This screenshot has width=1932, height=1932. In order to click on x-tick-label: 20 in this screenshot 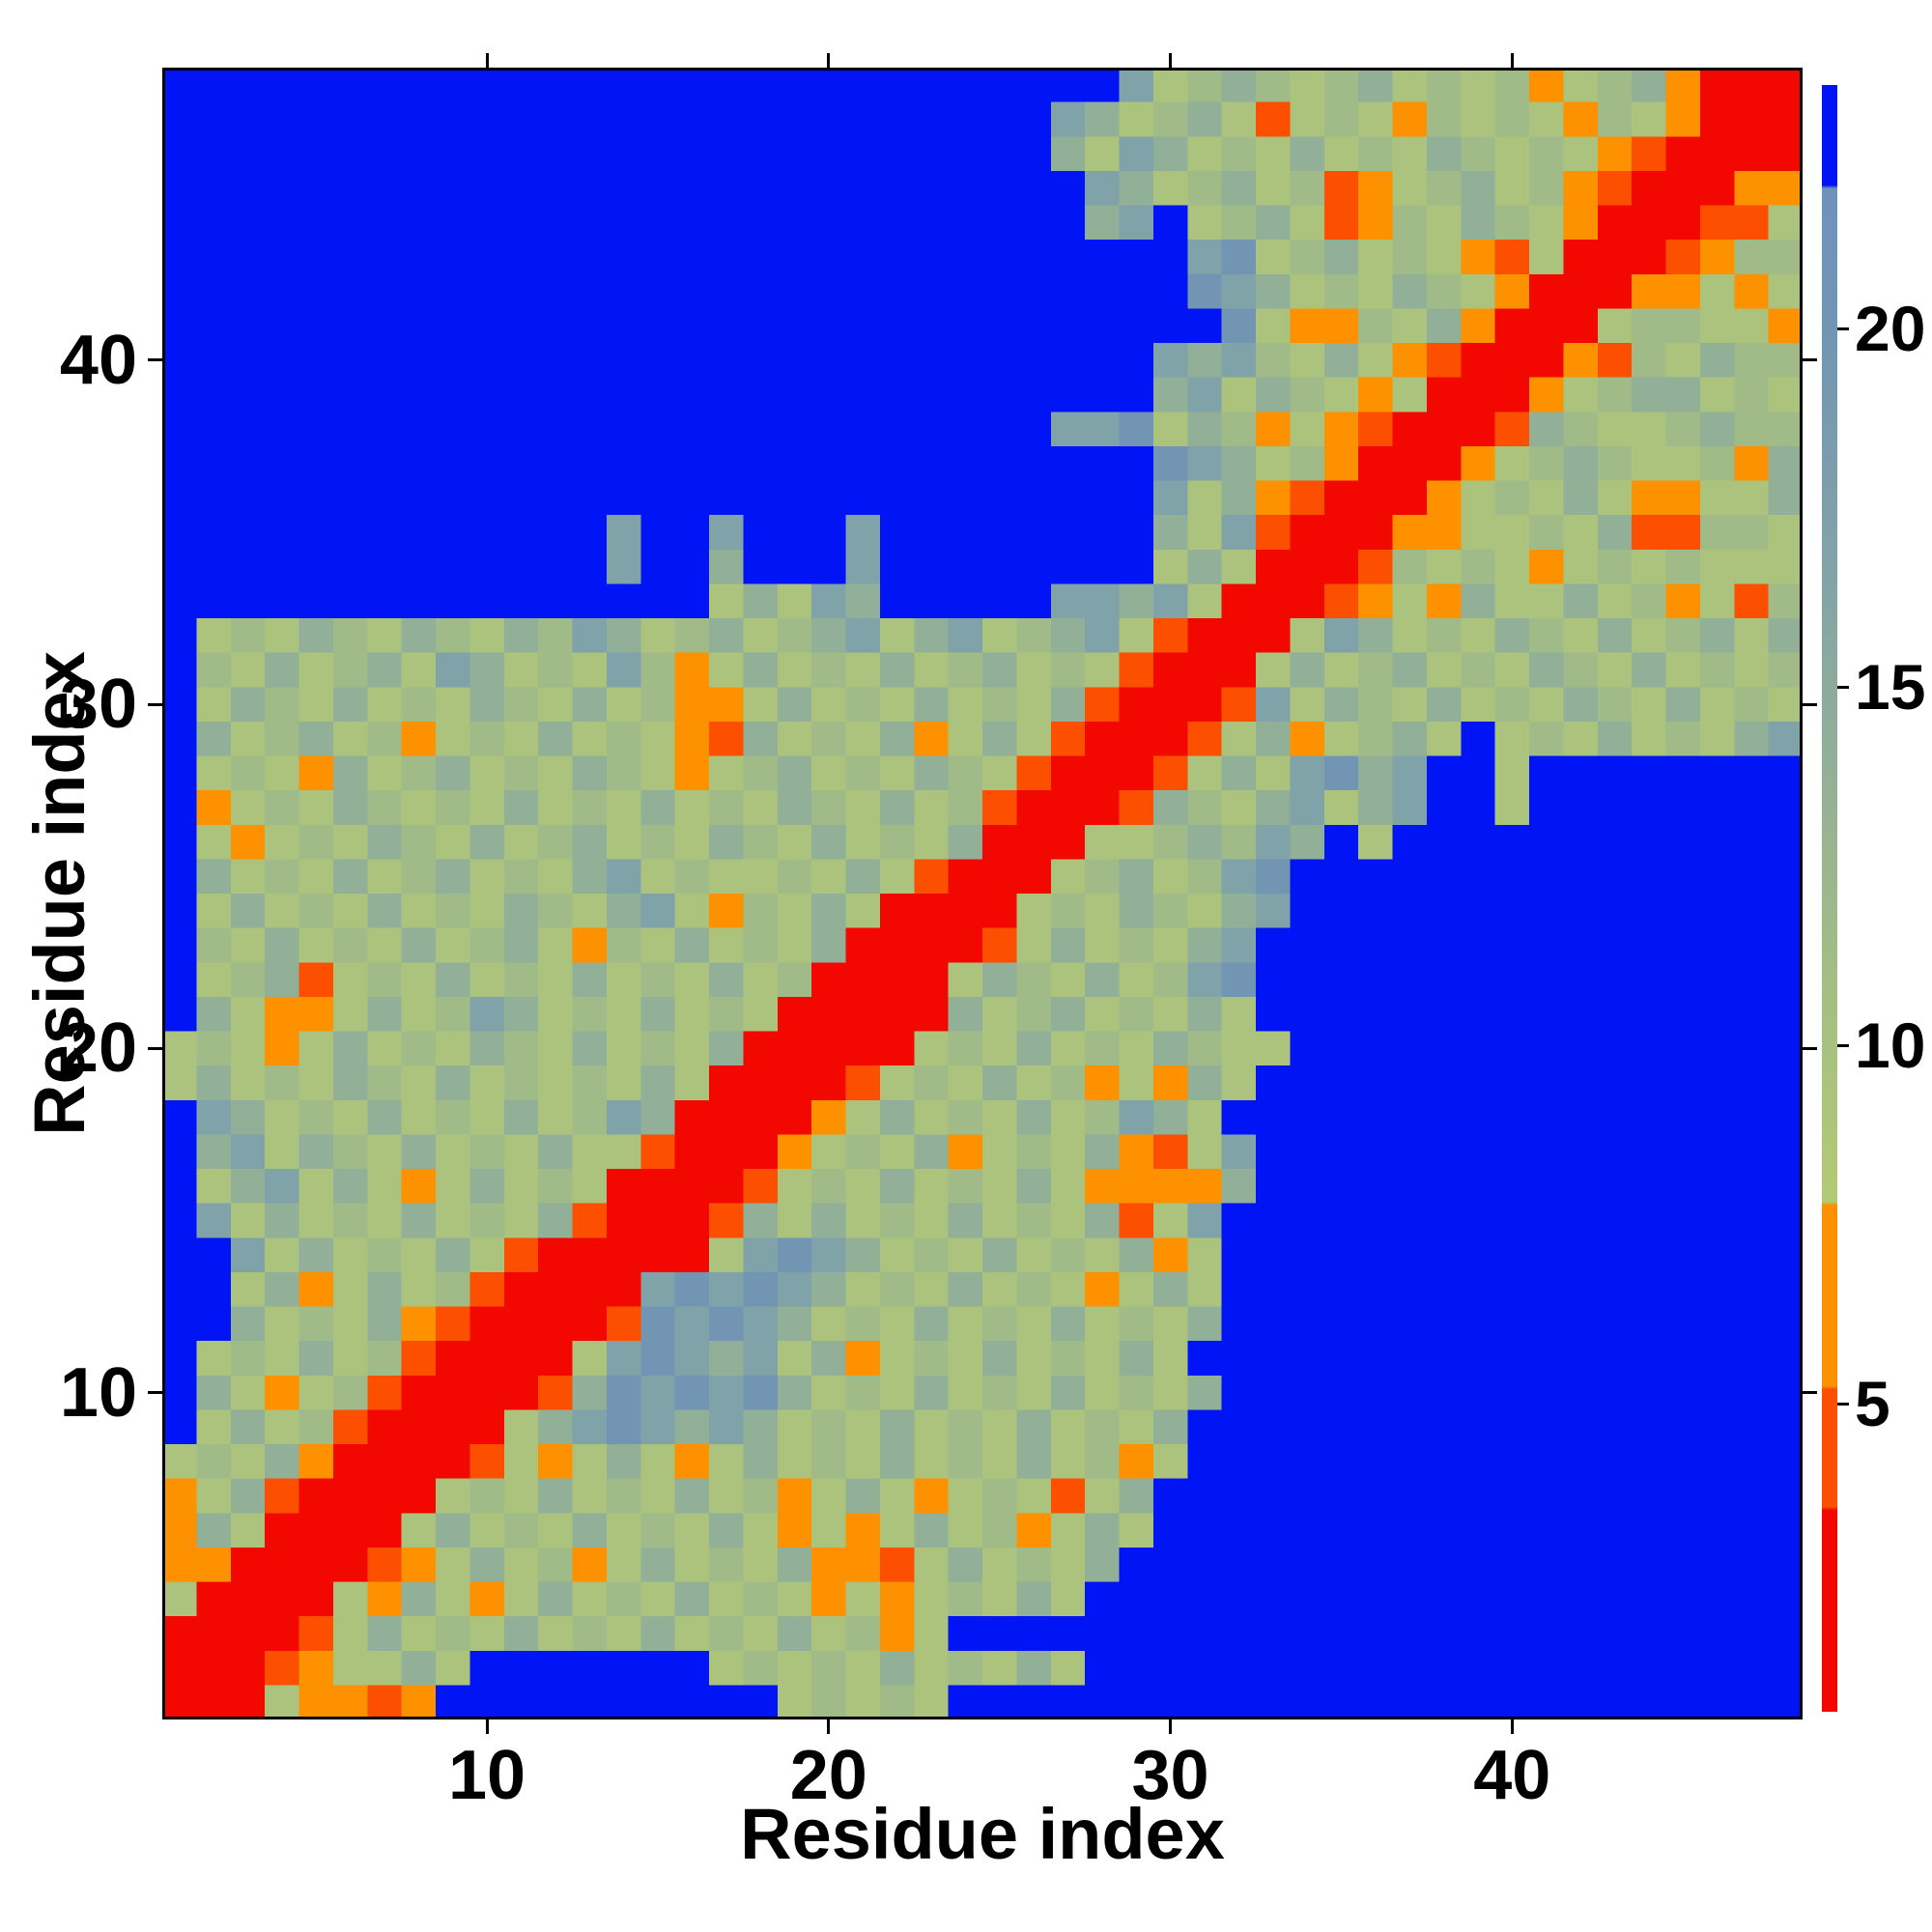, I will do `click(828, 1775)`.